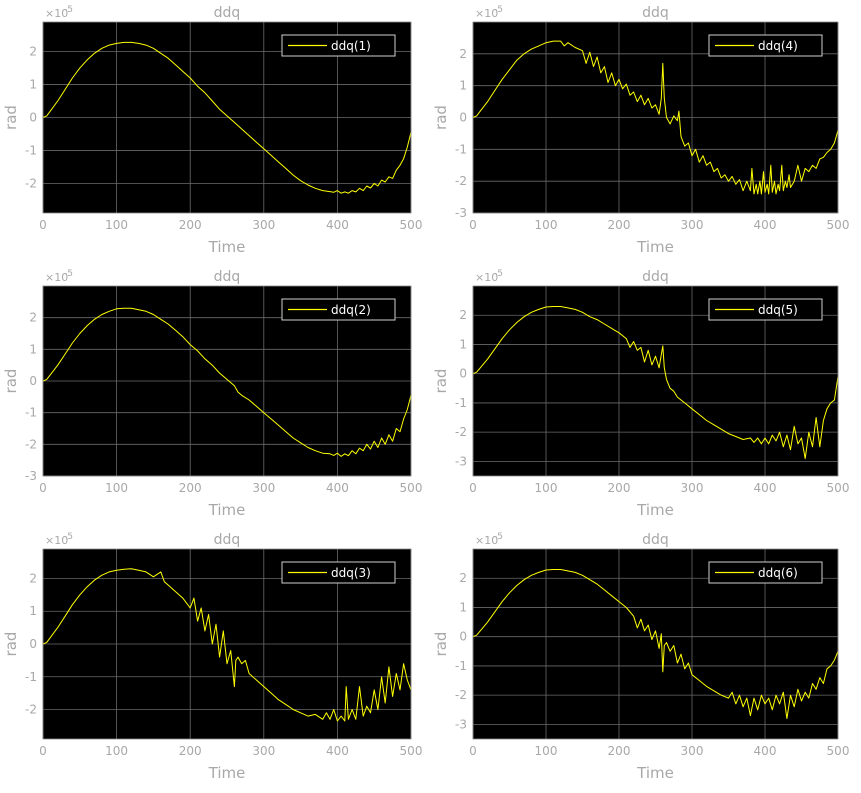 This screenshot has width=861, height=793. What do you see at coordinates (778, 46) in the screenshot?
I see `legend-entry: ddq(4)` at bounding box center [778, 46].